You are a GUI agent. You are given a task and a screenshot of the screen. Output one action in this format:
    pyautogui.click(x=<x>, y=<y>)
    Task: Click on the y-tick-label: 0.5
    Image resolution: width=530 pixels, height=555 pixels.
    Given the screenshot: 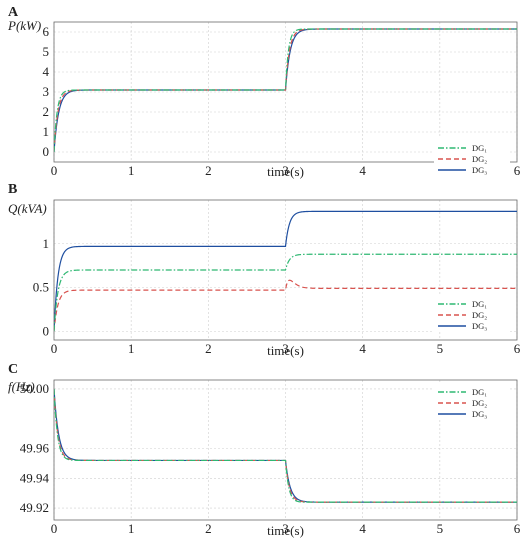 What is the action you would take?
    pyautogui.click(x=41, y=287)
    